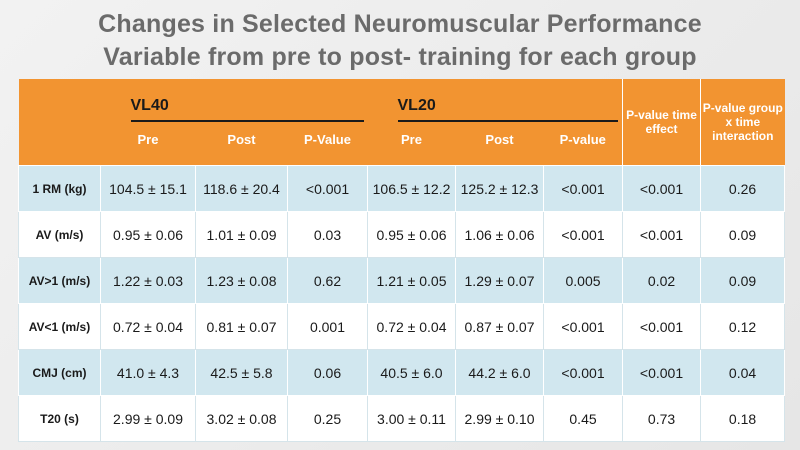 This screenshot has height=450, width=800. I want to click on cell-time-effect: 0.73, so click(662, 418).